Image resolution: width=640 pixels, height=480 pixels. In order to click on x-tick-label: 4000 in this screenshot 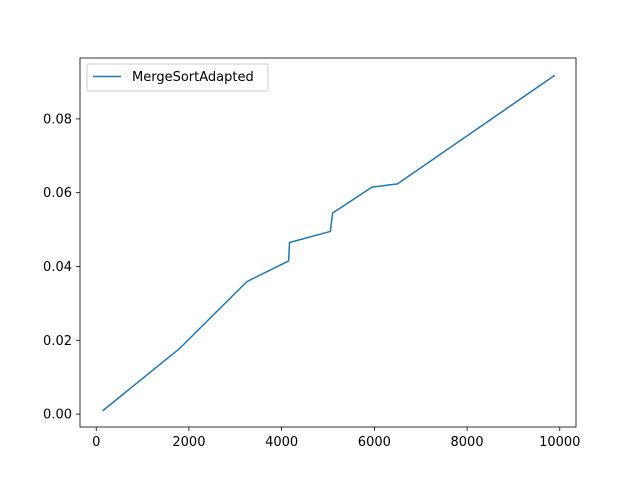, I will do `click(281, 442)`.